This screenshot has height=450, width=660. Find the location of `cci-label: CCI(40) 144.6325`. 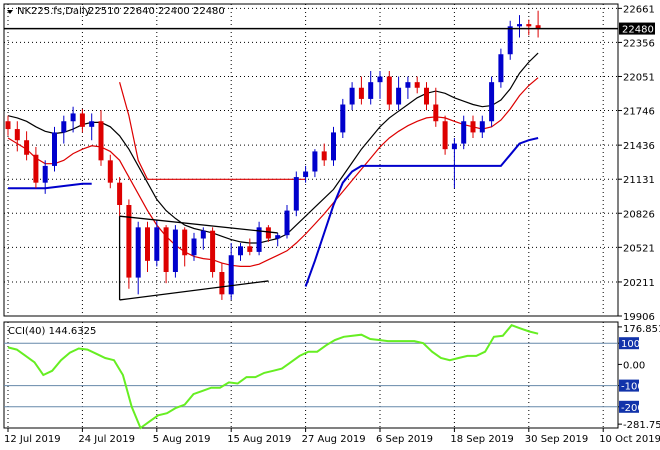

cci-label: CCI(40) 144.6325 is located at coordinates (52, 331).